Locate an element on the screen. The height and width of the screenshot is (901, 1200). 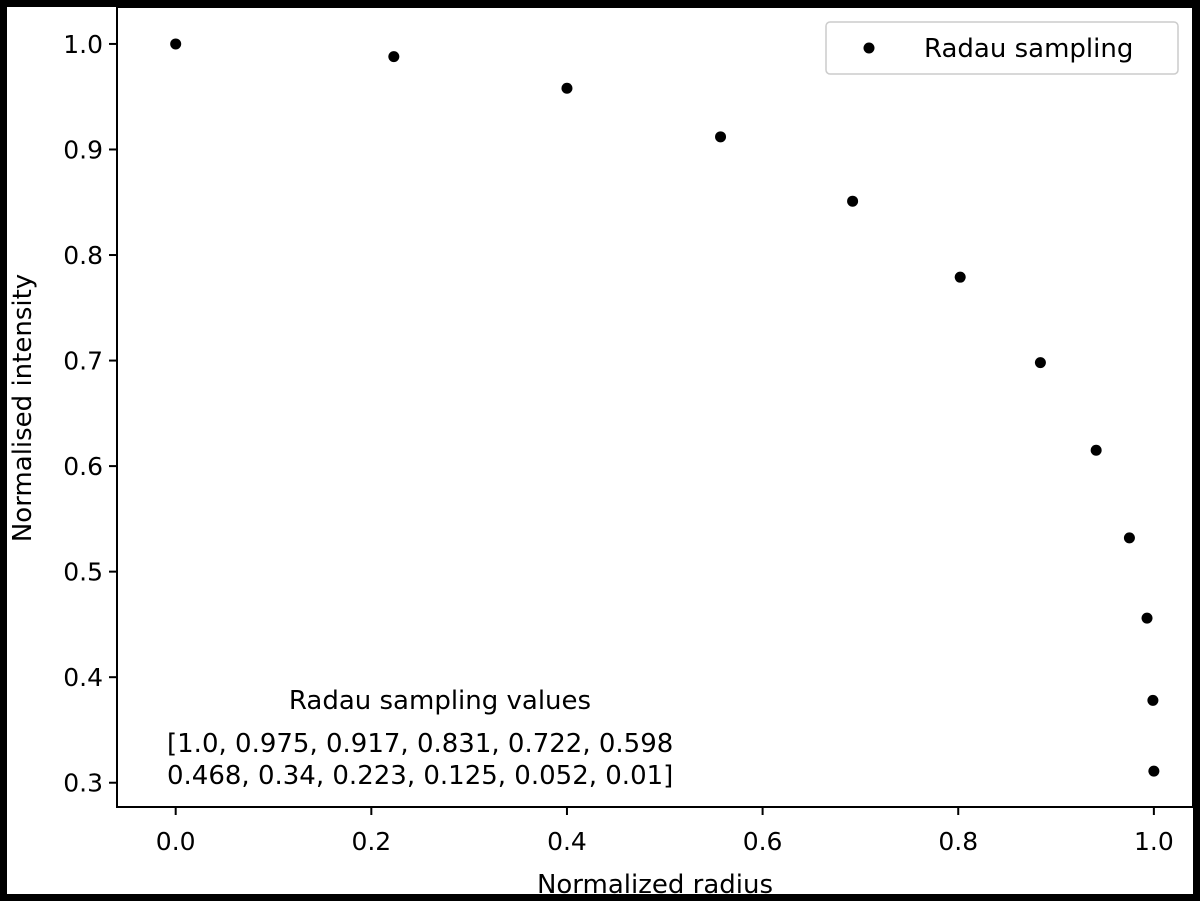
y-tick-label: 0.4 is located at coordinates (83, 677).